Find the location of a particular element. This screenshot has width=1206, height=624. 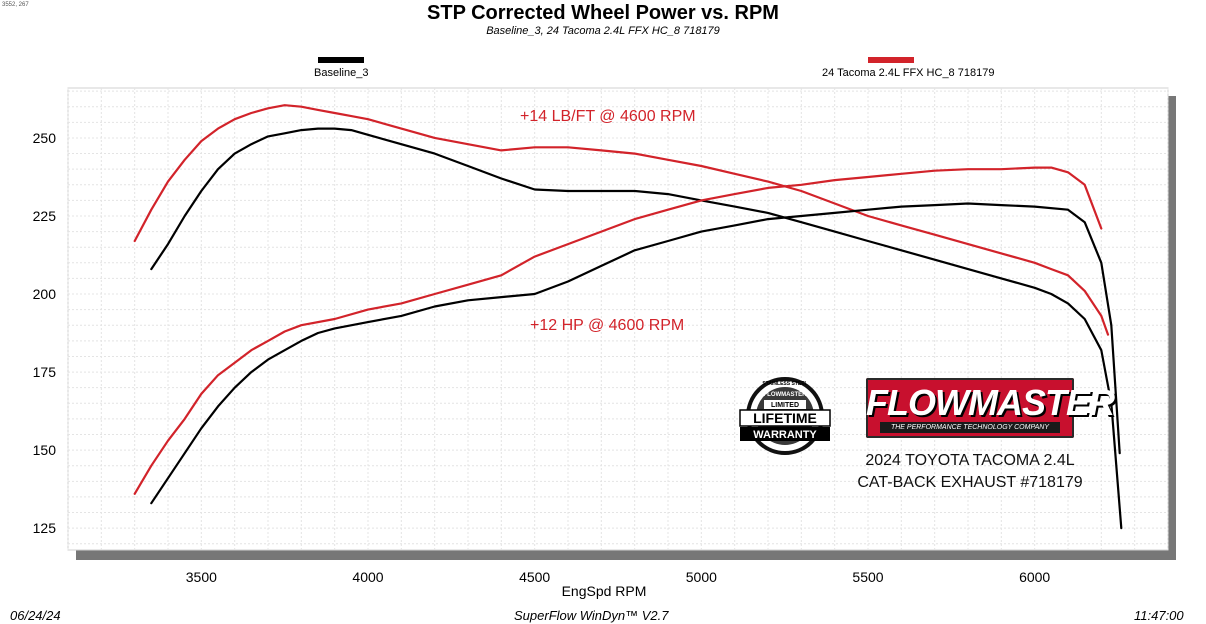

x-tick-label: 3500 is located at coordinates (201, 577).